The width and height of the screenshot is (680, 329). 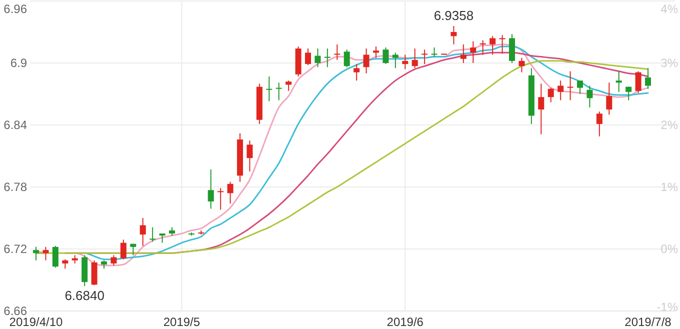 What do you see at coordinates (181, 322) in the screenshot?
I see `x-tick-label: 2019/5` at bounding box center [181, 322].